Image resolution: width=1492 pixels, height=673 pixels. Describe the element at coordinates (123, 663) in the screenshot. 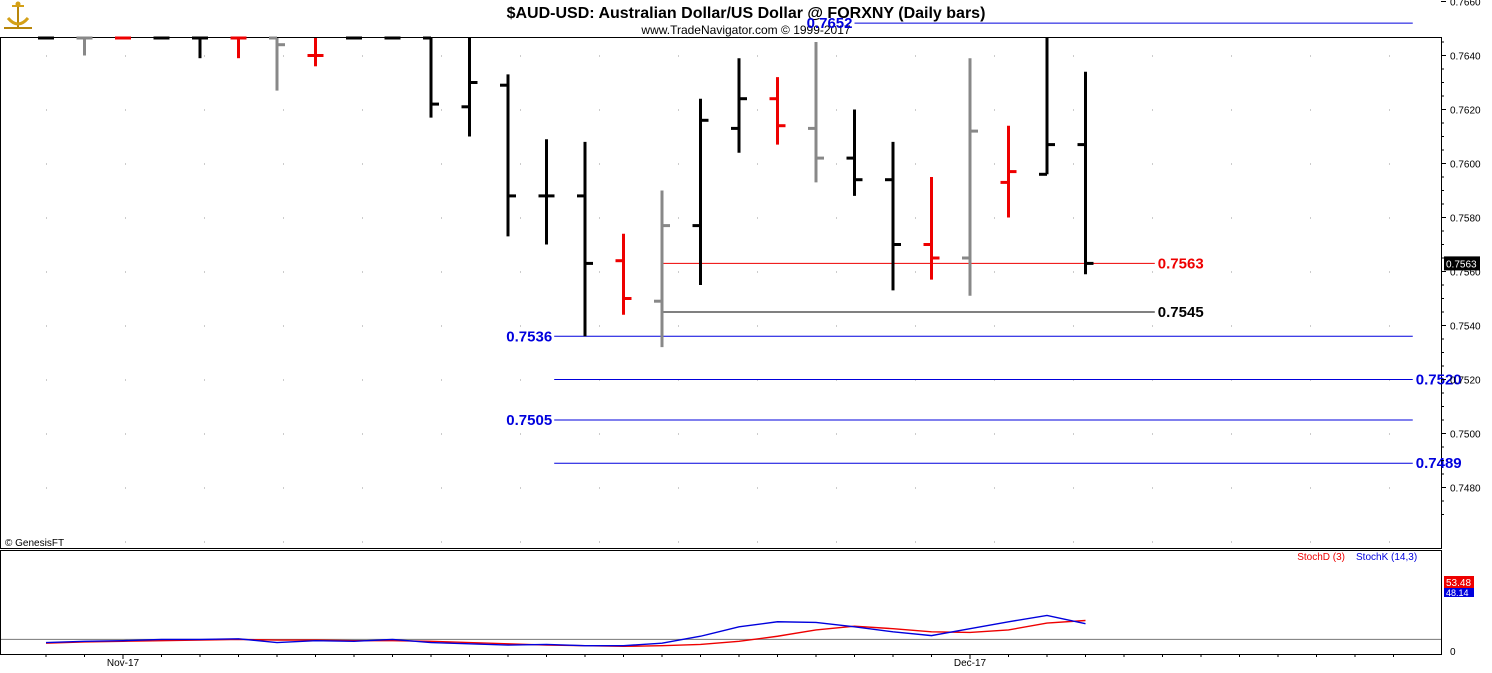

I see `x-tick-label: Nov-17` at that location.